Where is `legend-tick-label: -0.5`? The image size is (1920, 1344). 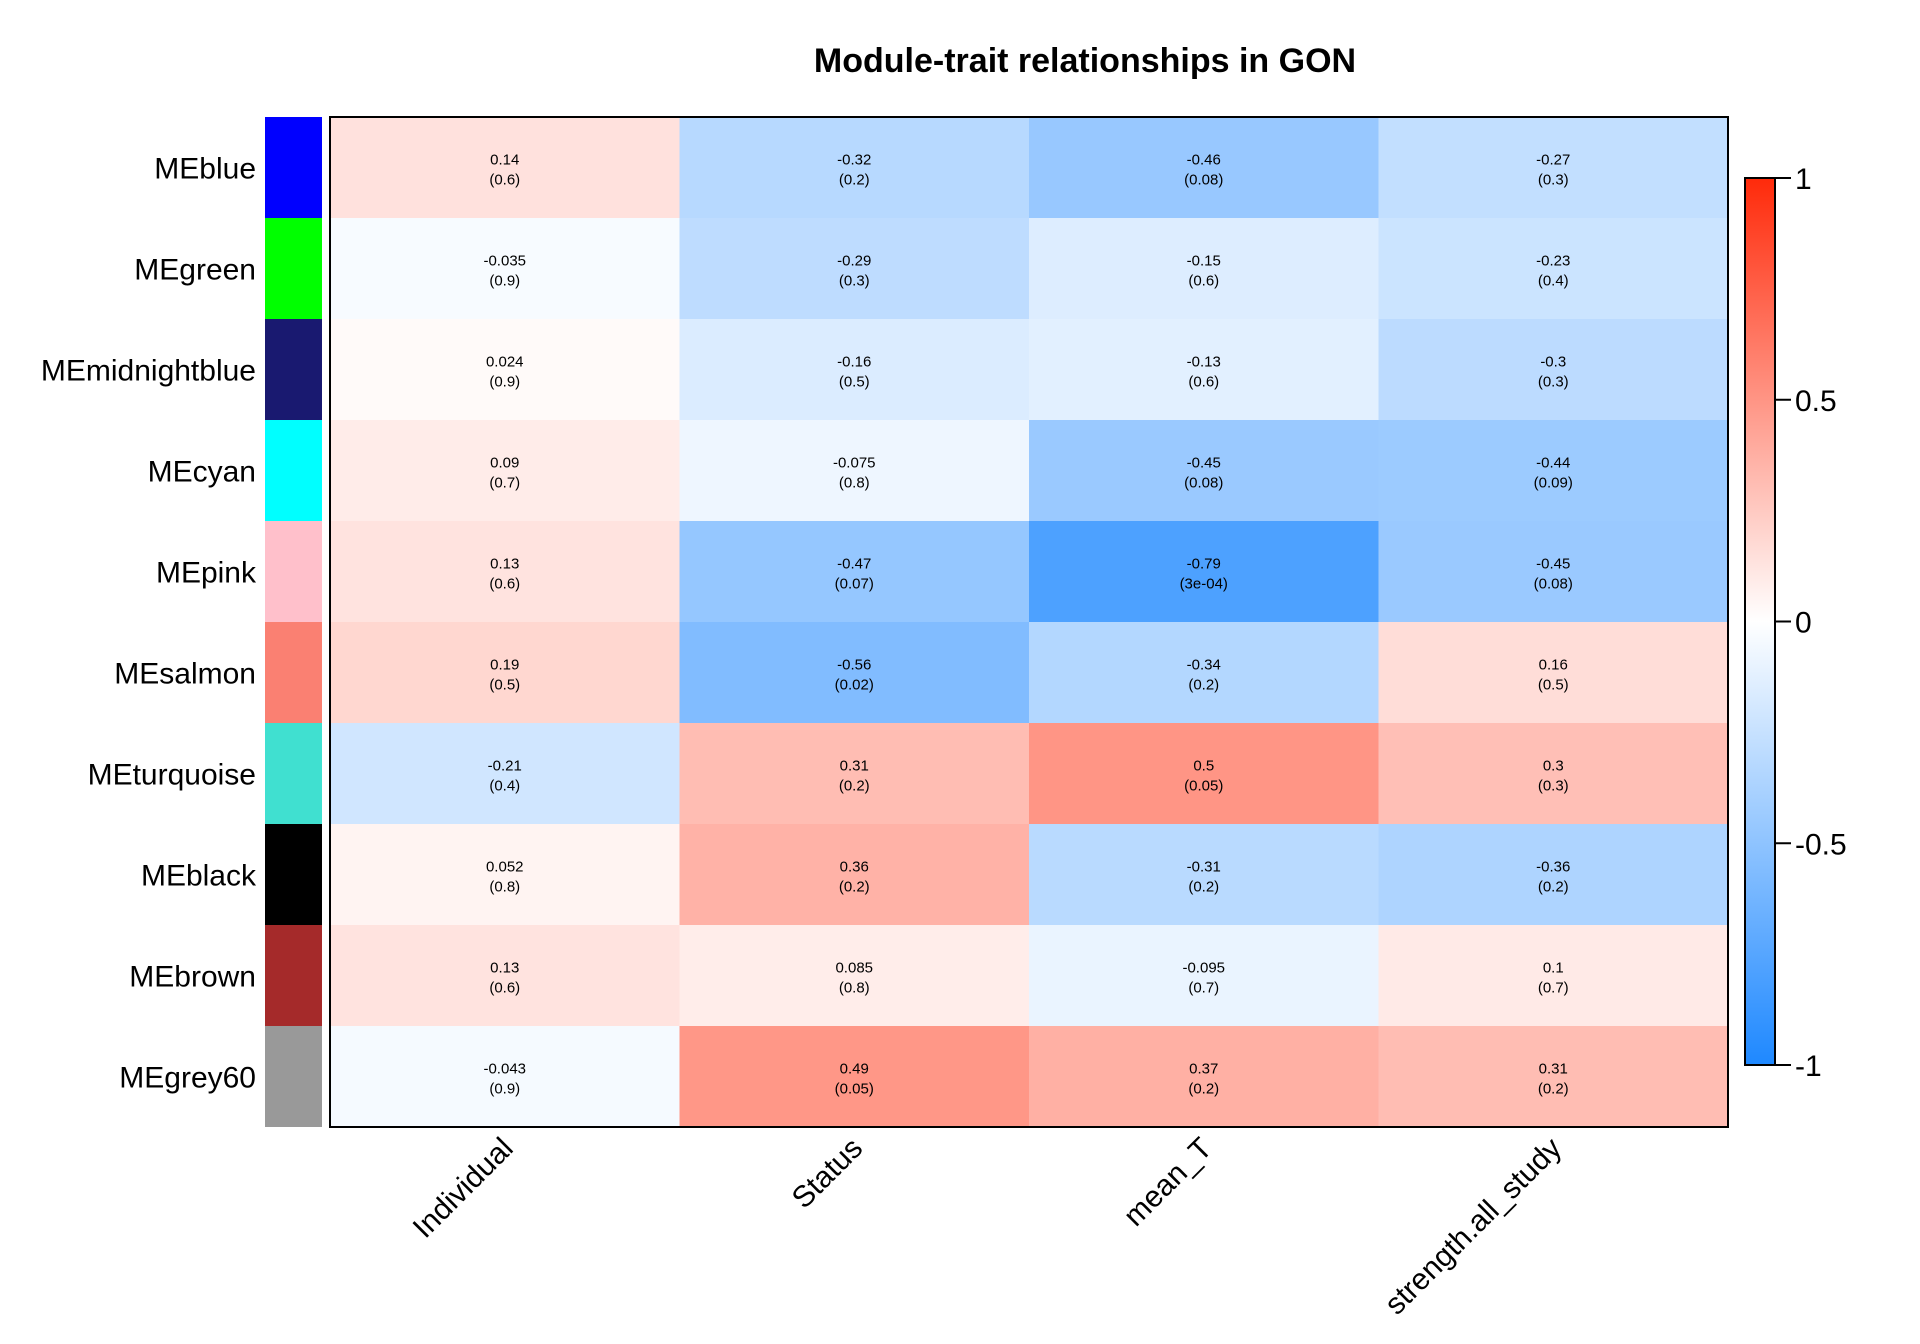 legend-tick-label: -0.5 is located at coordinates (1821, 844).